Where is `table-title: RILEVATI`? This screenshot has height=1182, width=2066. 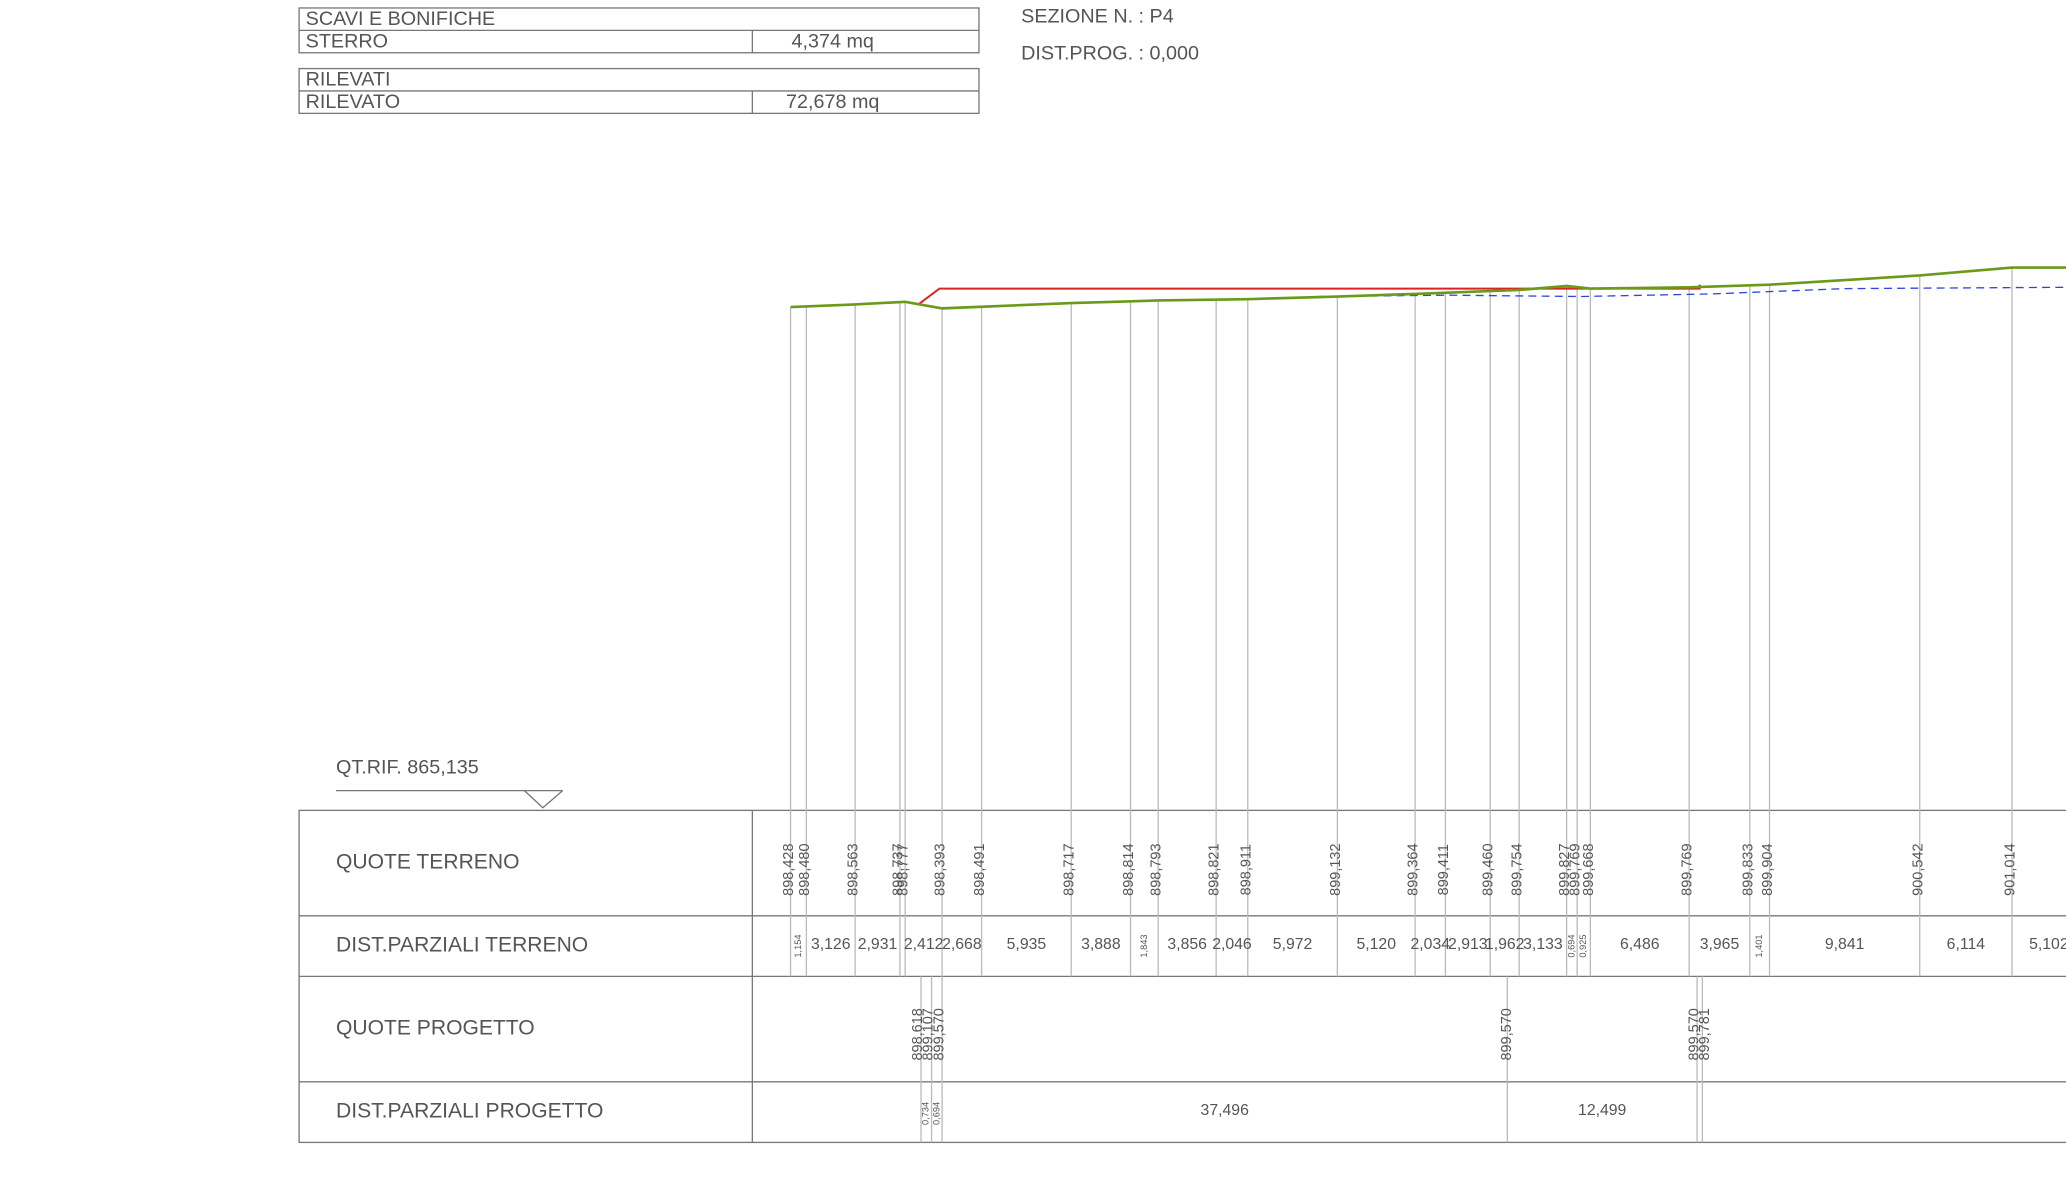 table-title: RILEVATI is located at coordinates (348, 80).